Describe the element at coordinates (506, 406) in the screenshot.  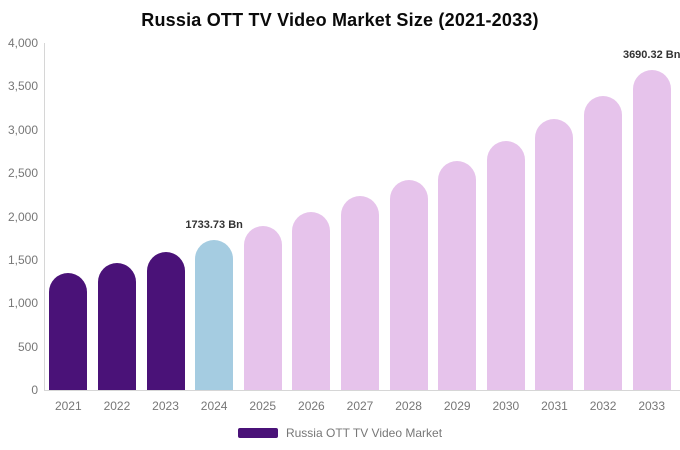
I see `x-tick-label-2030: 2030` at that location.